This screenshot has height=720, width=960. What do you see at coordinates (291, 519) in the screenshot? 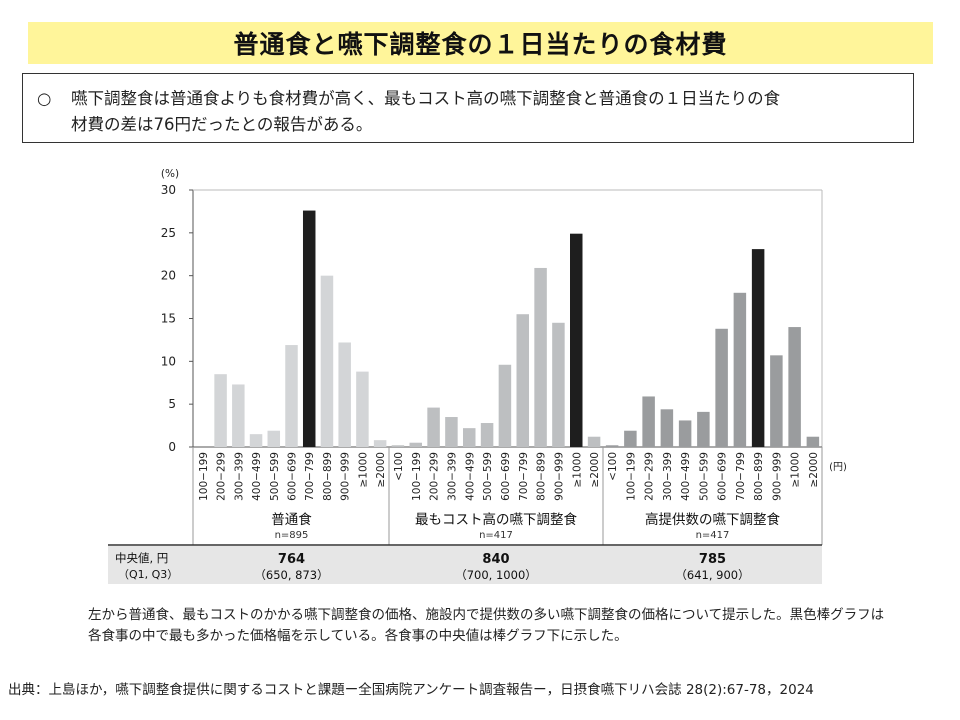
I see `group-label: 普通食` at bounding box center [291, 519].